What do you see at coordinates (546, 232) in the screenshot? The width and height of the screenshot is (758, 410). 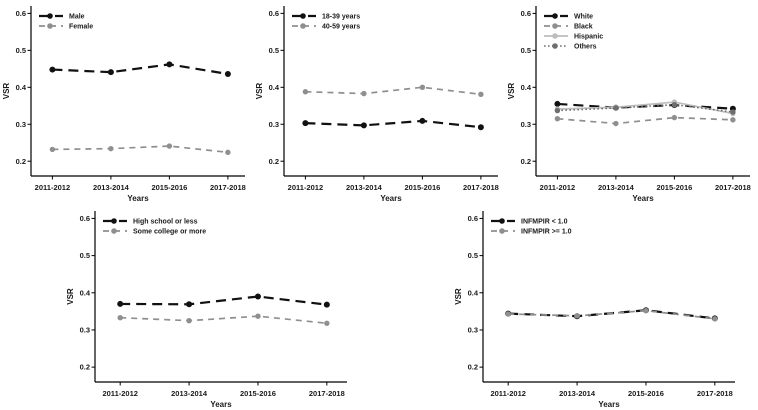 I see `legend-label: INFMPIR >= 1.0` at bounding box center [546, 232].